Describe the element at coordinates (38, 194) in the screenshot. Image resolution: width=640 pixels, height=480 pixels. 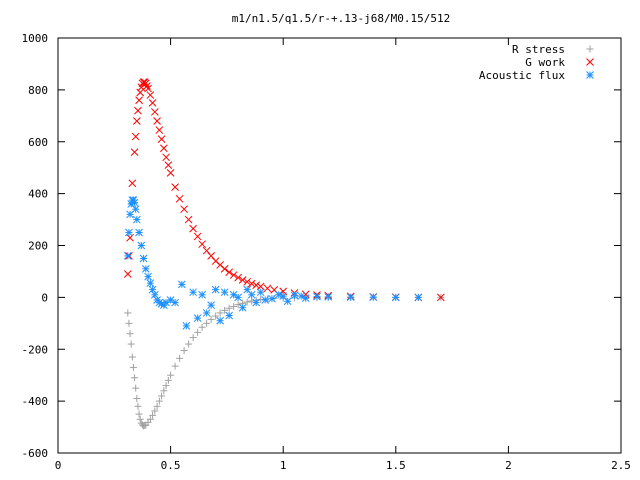
I see `y-tick-label: 400` at that location.